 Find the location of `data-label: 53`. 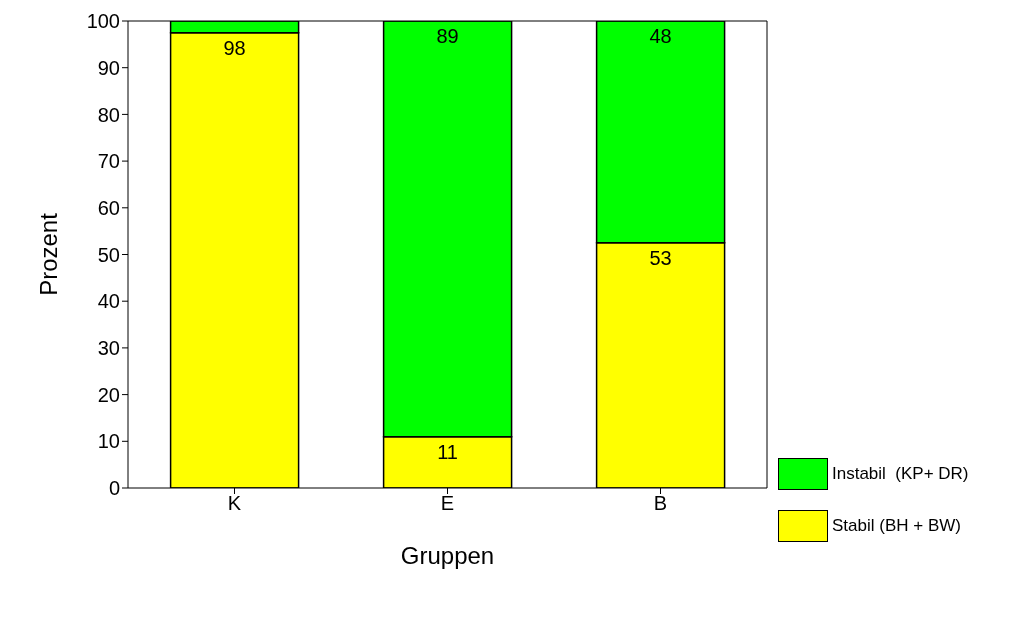

data-label: 53 is located at coordinates (660, 257).